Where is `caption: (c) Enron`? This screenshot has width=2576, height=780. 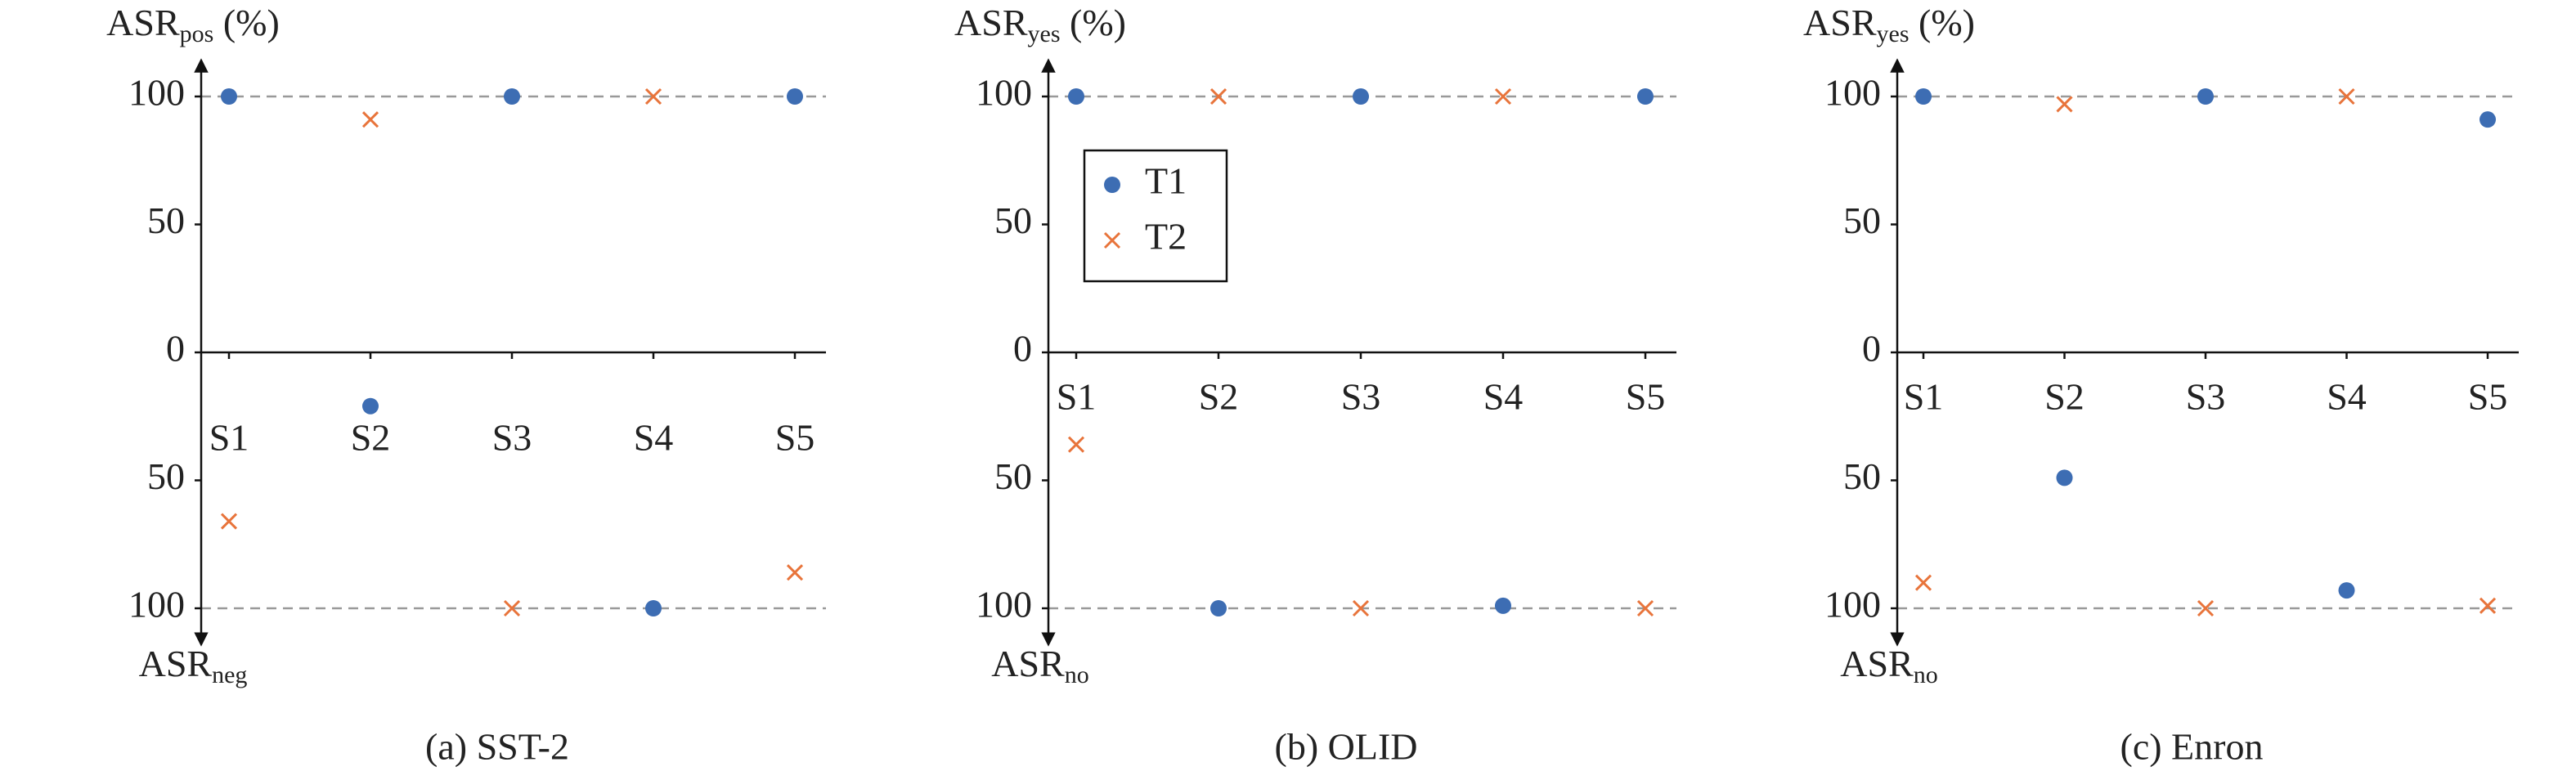
caption: (c) Enron is located at coordinates (2192, 747).